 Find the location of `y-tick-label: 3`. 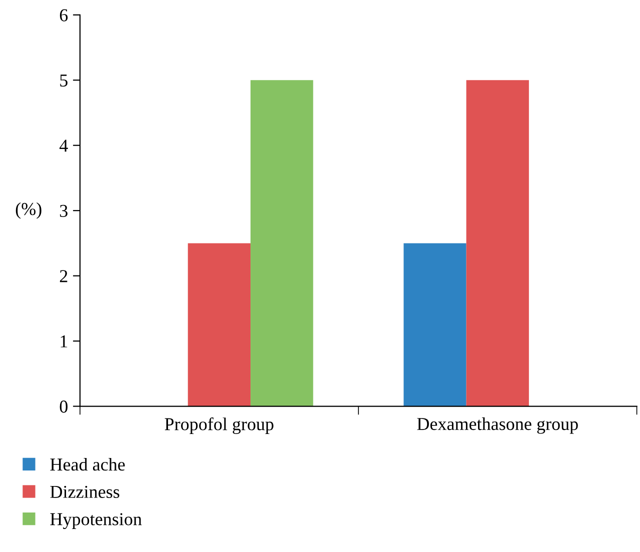

y-tick-label: 3 is located at coordinates (64, 211).